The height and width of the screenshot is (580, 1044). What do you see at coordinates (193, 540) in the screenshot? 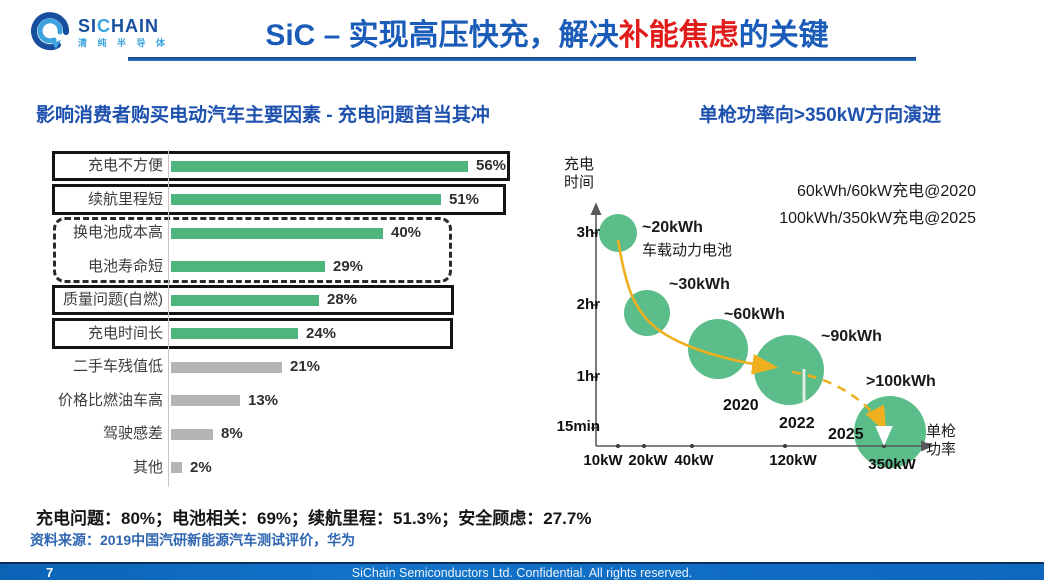
I see `data-source: 资料来源：2019中国汽研新能源汽车测试评价，华为` at bounding box center [193, 540].